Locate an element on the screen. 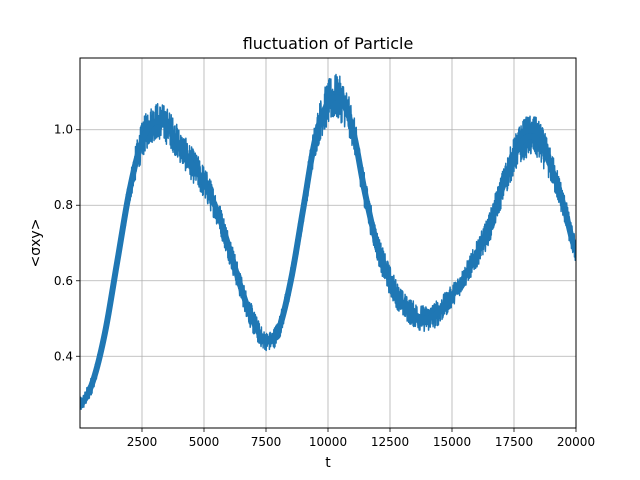 This screenshot has height=480, width=640. y-tick-label: 0.8 is located at coordinates (63, 205).